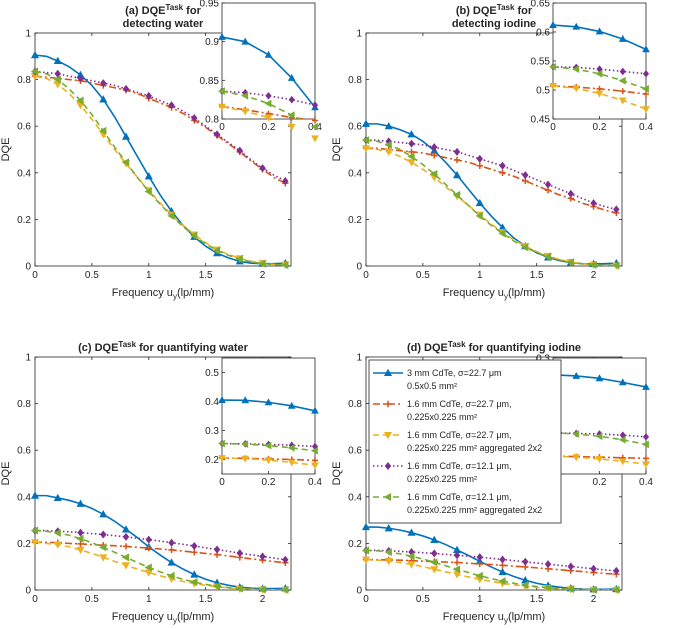 The width and height of the screenshot is (673, 629). Describe the element at coordinates (355, 220) in the screenshot. I see `panel-b-ytick-label: 0.2` at that location.